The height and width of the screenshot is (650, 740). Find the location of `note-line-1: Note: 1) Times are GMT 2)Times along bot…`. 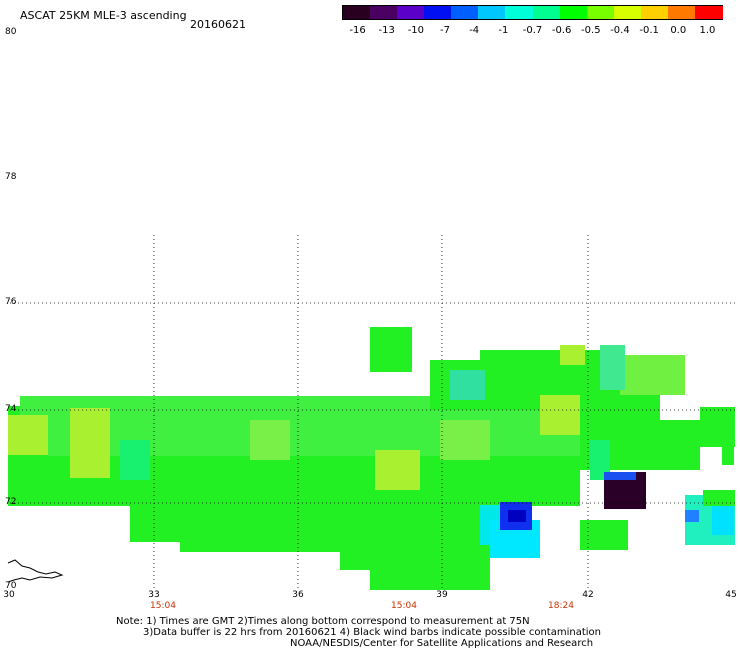

note-line-1: Note: 1) Times are GMT 2)Times along bot… is located at coordinates (323, 621).